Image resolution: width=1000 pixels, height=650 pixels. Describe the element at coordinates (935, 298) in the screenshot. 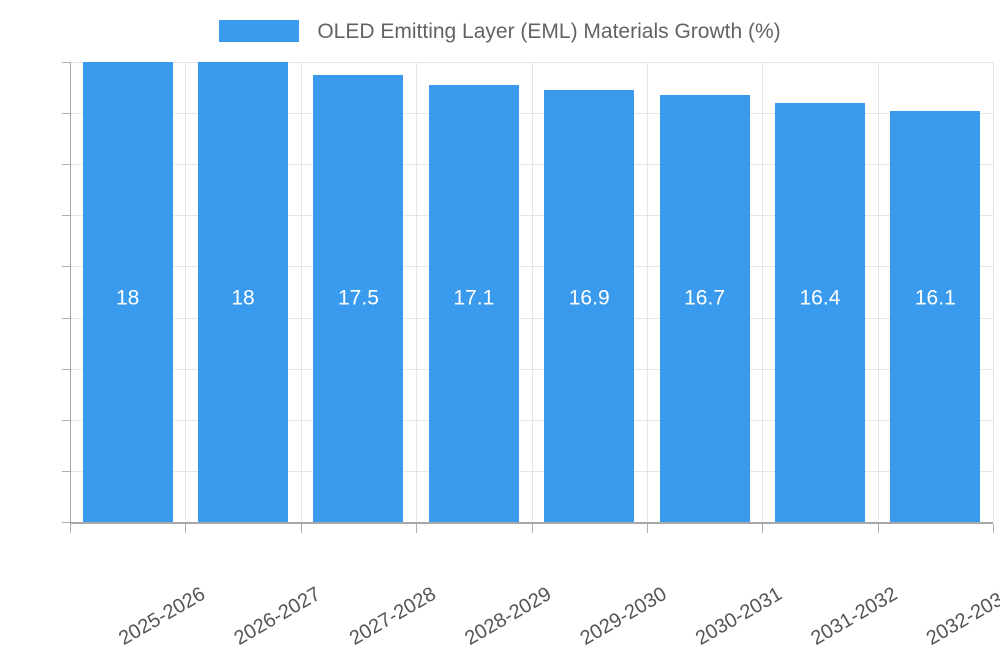

I see `bar-value-label: 16.1` at that location.